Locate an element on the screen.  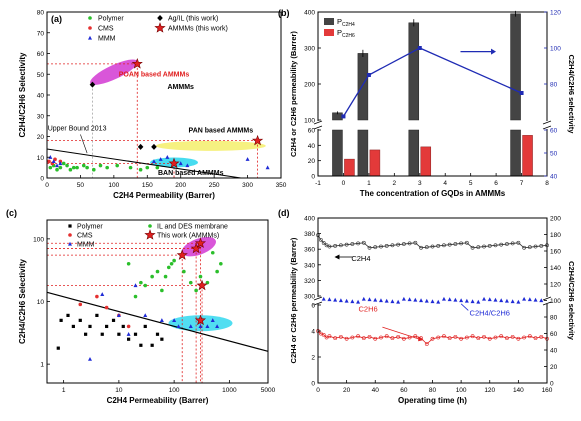
x-axis-label: C2H4 Permeability (Barrer) is located at coordinates (164, 195).